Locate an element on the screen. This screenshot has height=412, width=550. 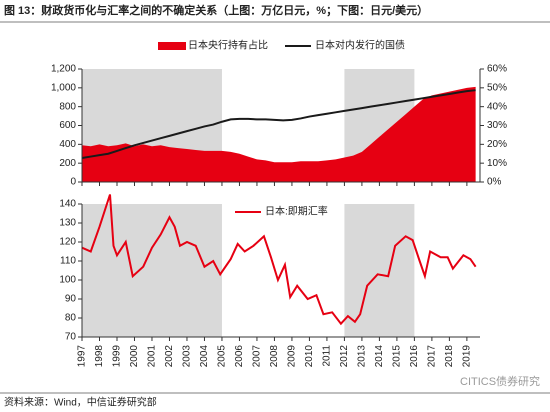
legend-label: 日本:即期汇率 is located at coordinates (296, 211).